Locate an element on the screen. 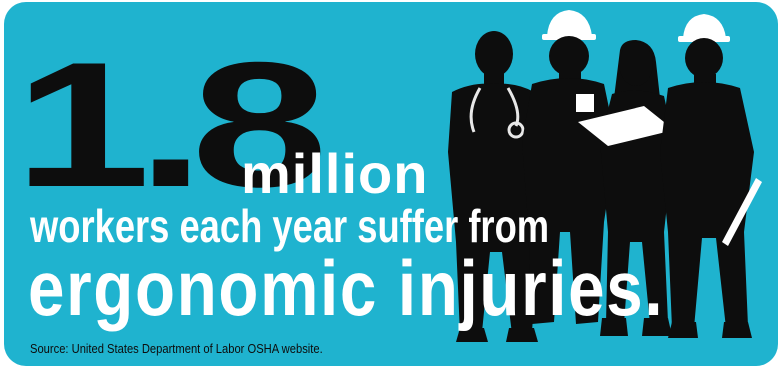  engineer-silhouette-icon is located at coordinates (711, 176).